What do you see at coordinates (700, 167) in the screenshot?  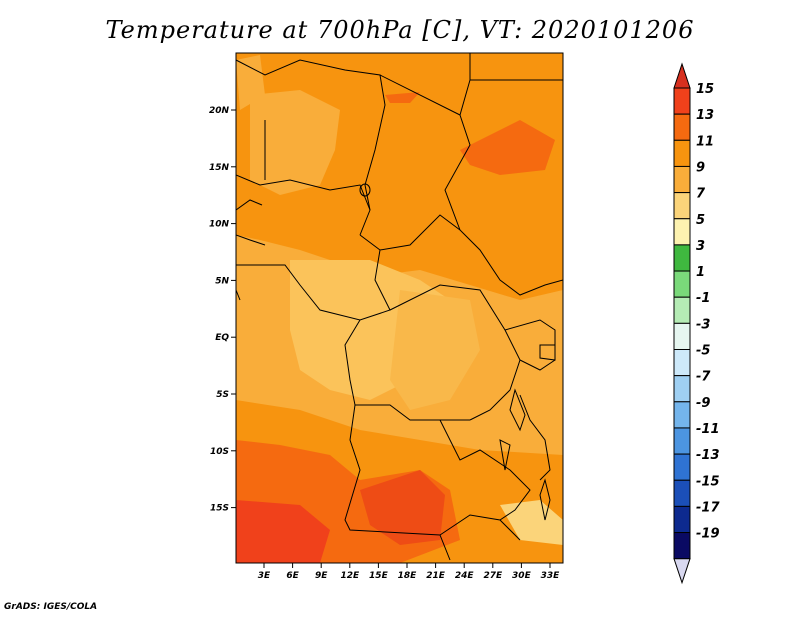 I see `colorbar-label: 9` at bounding box center [700, 167].